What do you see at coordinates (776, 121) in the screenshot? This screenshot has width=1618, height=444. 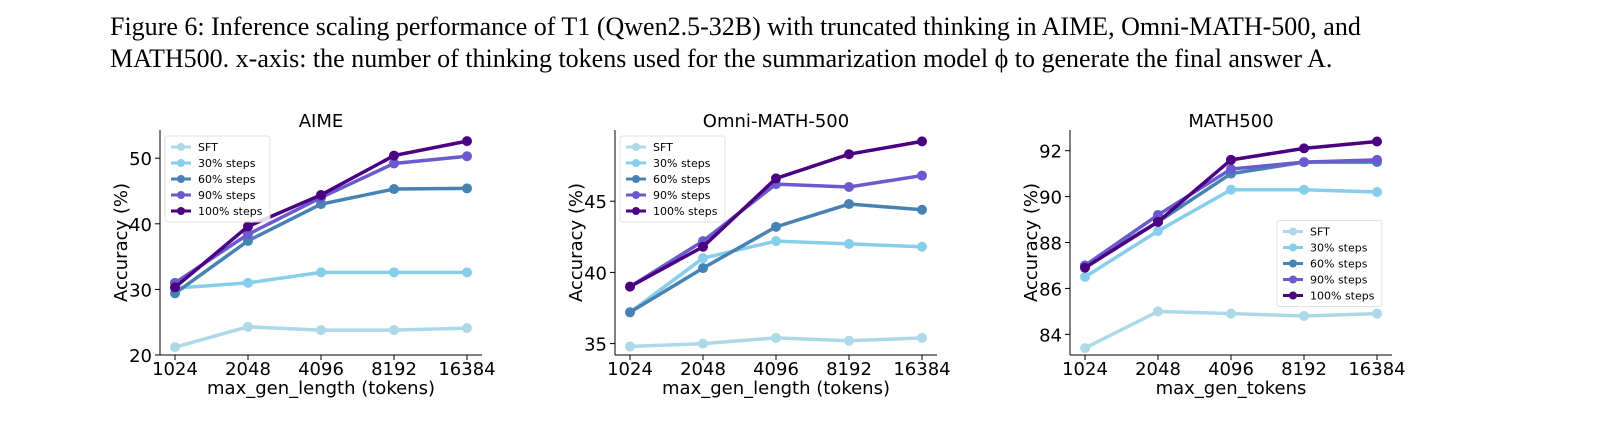 I see `chart-title: Omni-MATH-500` at bounding box center [776, 121].